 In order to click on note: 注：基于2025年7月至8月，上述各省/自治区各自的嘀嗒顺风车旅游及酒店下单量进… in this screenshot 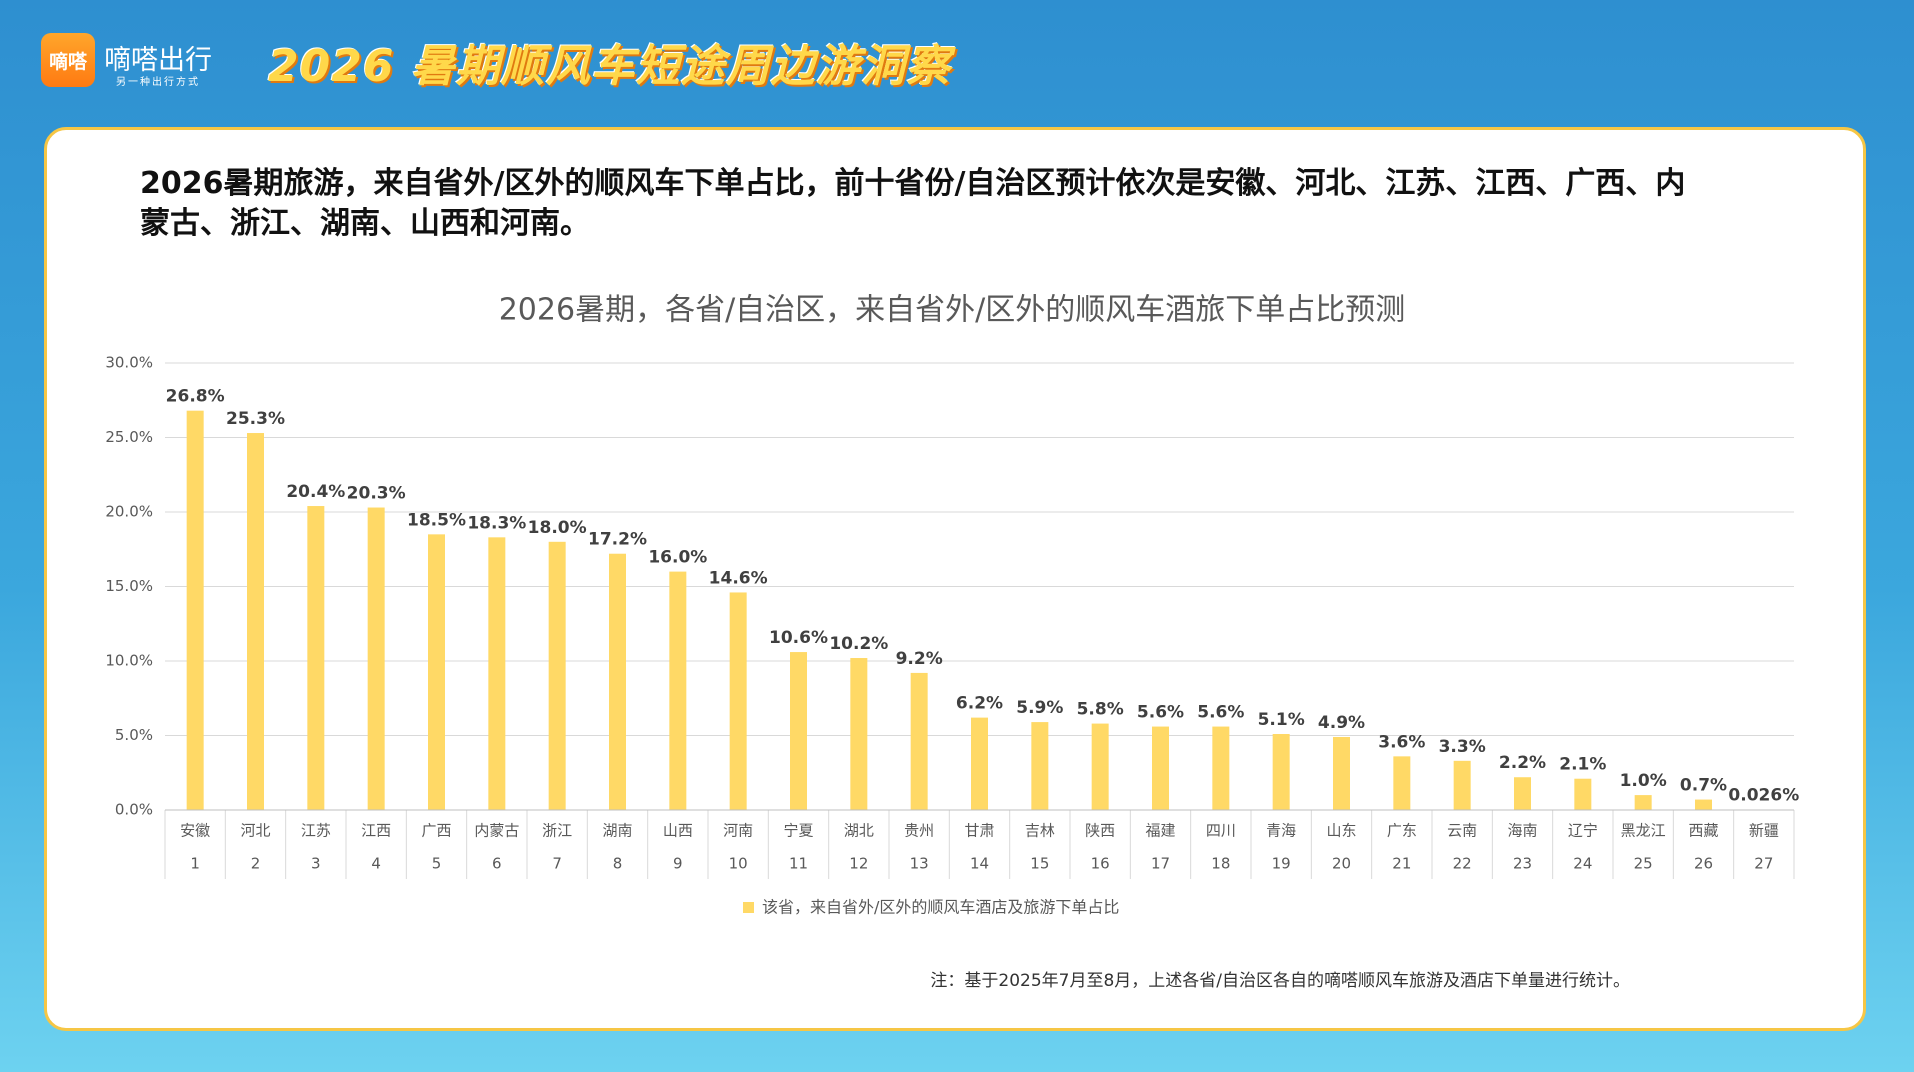, I will do `click(1280, 981)`.